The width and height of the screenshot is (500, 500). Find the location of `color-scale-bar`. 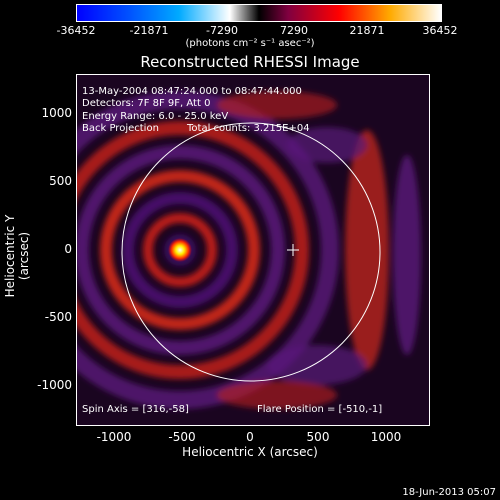

color-scale-bar is located at coordinates (259, 13).